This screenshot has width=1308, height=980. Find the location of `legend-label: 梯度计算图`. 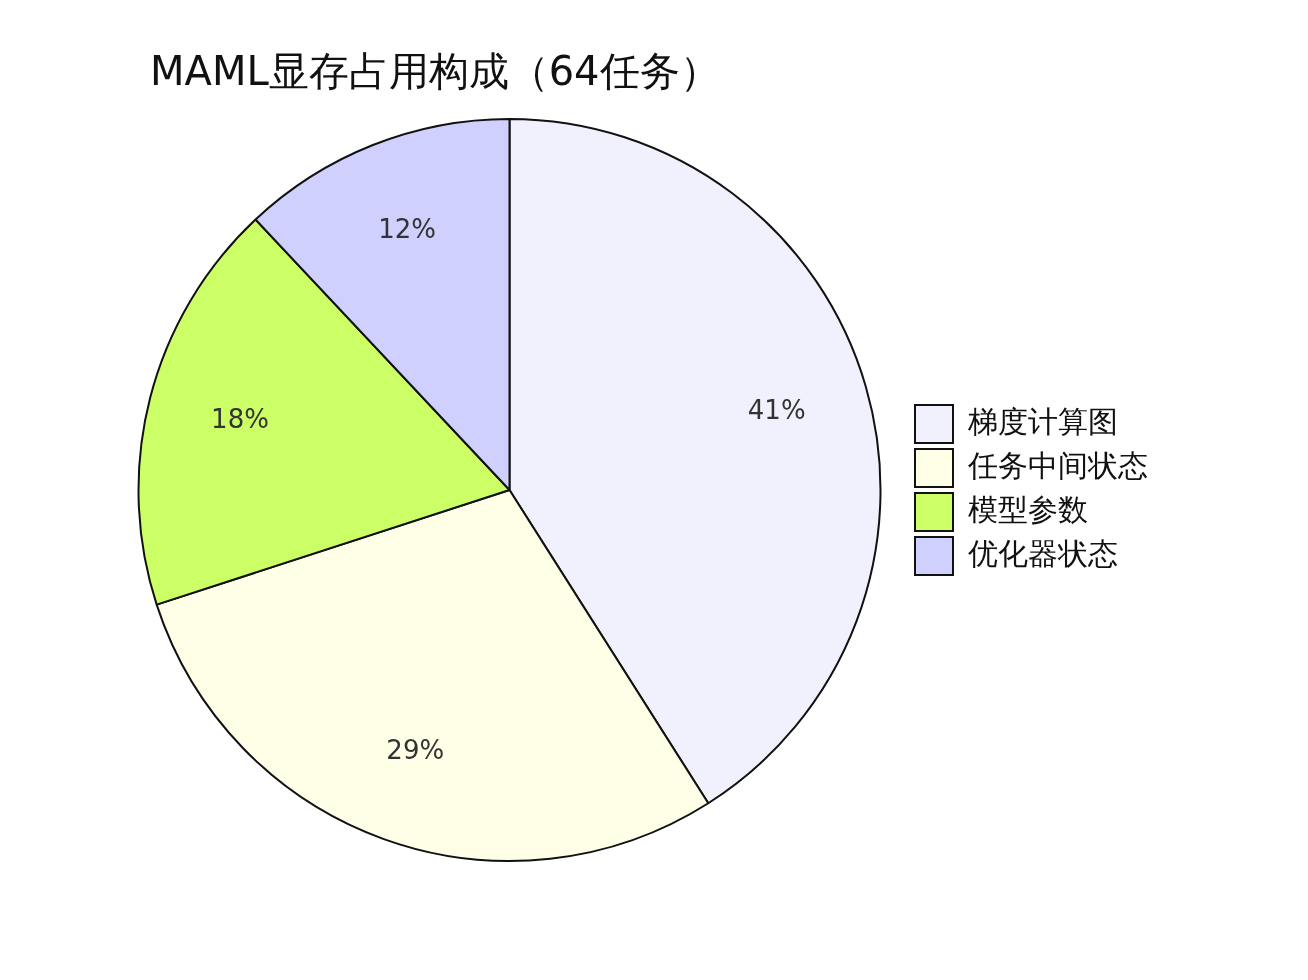

legend-label: 梯度计算图 is located at coordinates (1042, 421).